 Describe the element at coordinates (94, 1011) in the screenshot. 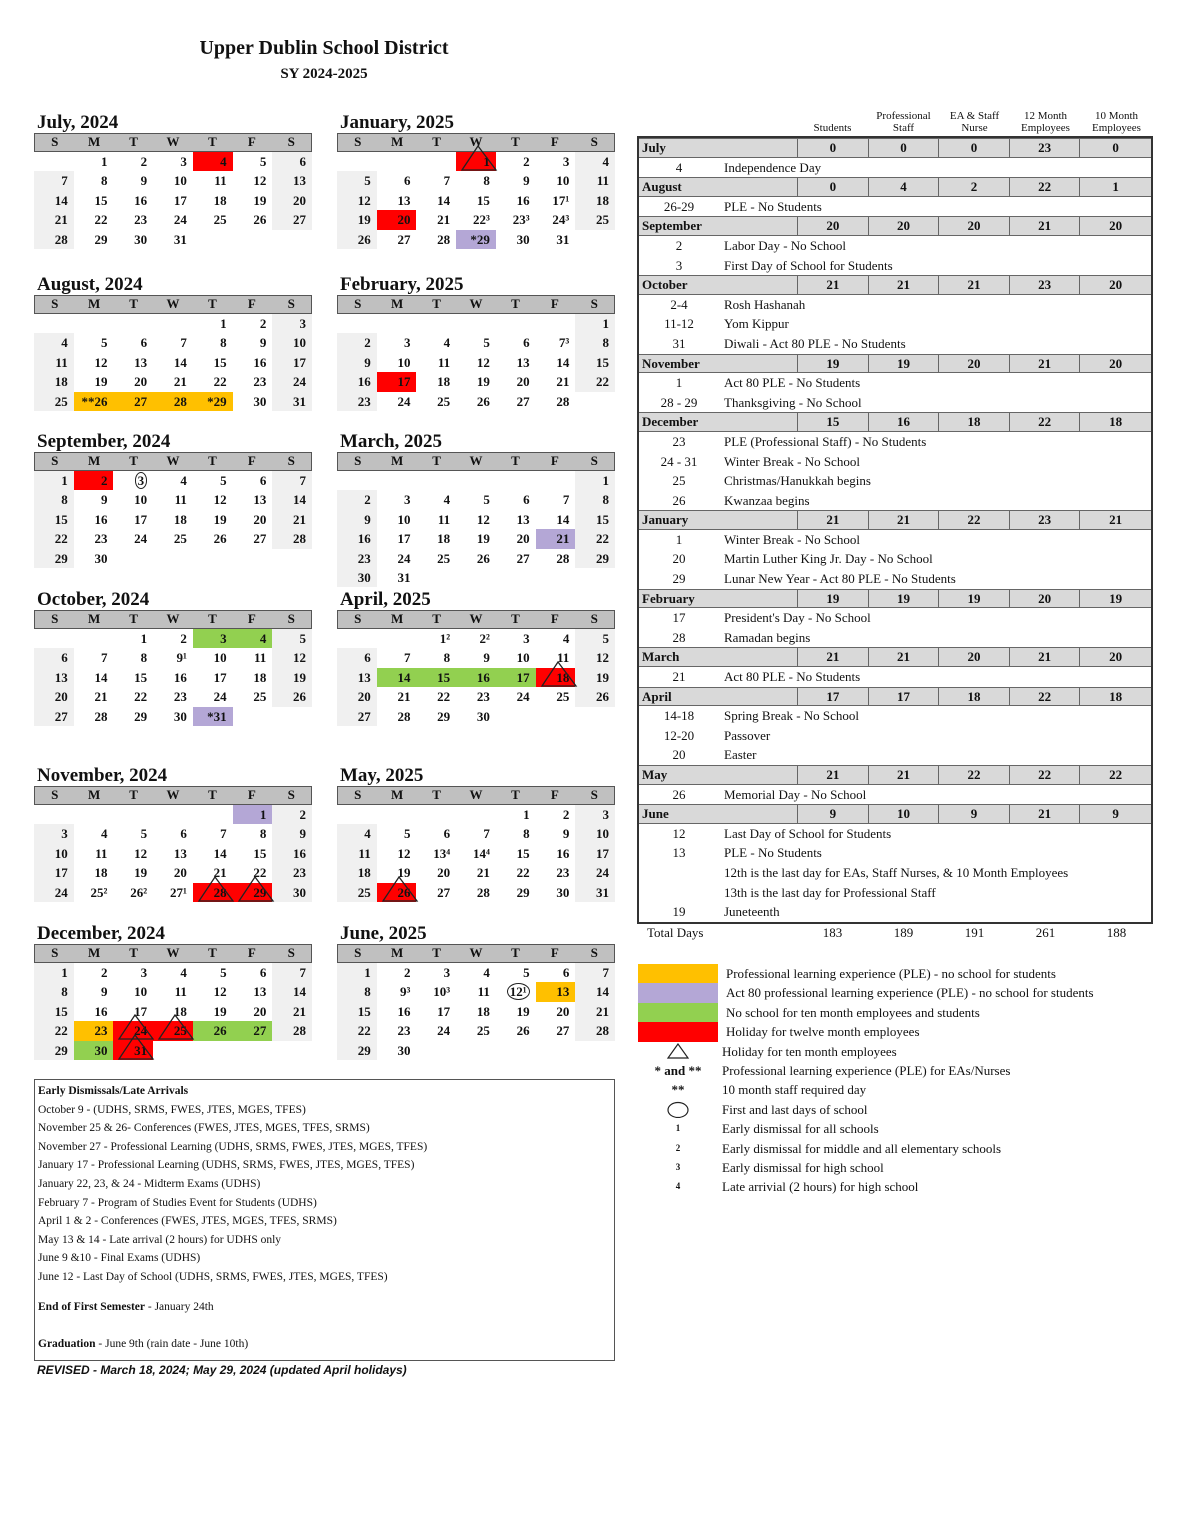

I see `day-cell: 16` at that location.